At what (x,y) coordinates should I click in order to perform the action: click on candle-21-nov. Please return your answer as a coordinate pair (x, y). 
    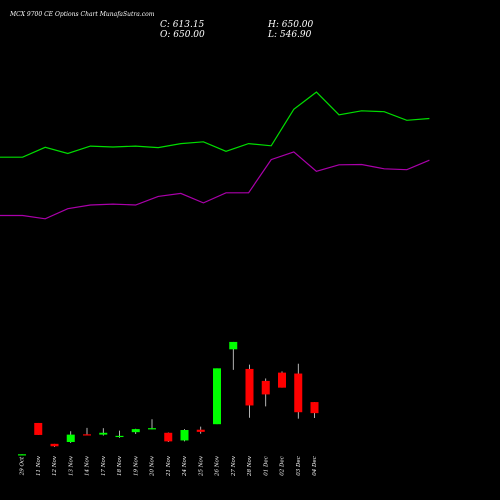
    Looking at the image, I should click on (168, 437).